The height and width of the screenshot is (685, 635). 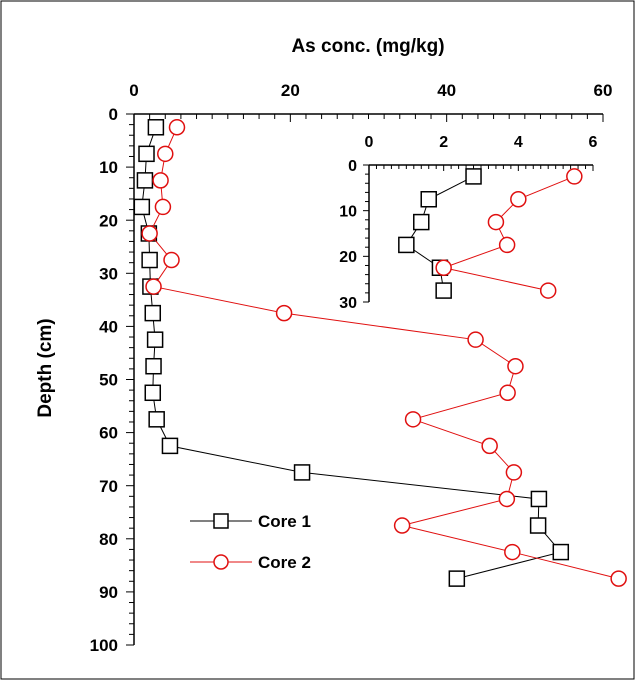 I want to click on y-tick-label: 50, so click(x=108, y=380).